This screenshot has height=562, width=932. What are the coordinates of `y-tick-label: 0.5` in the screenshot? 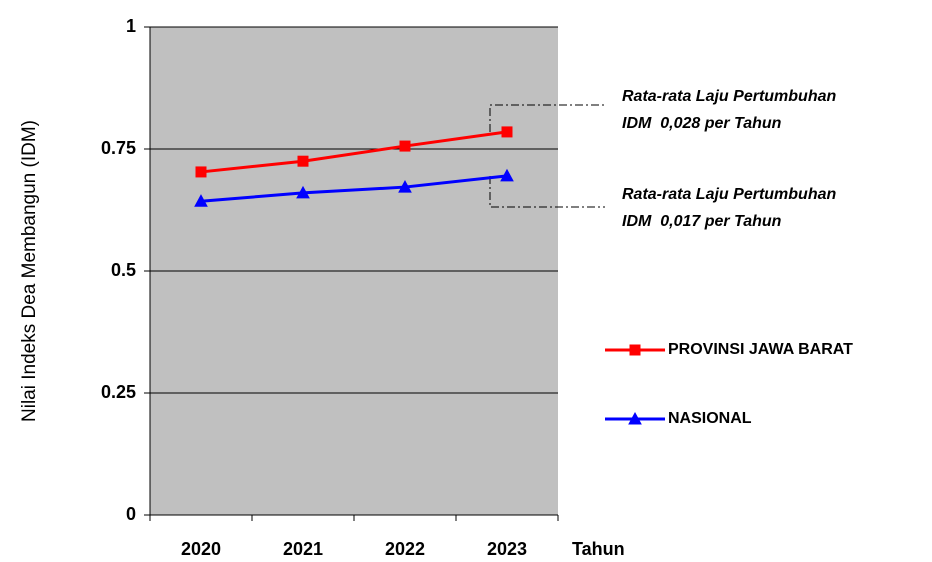 It's located at (123, 270).